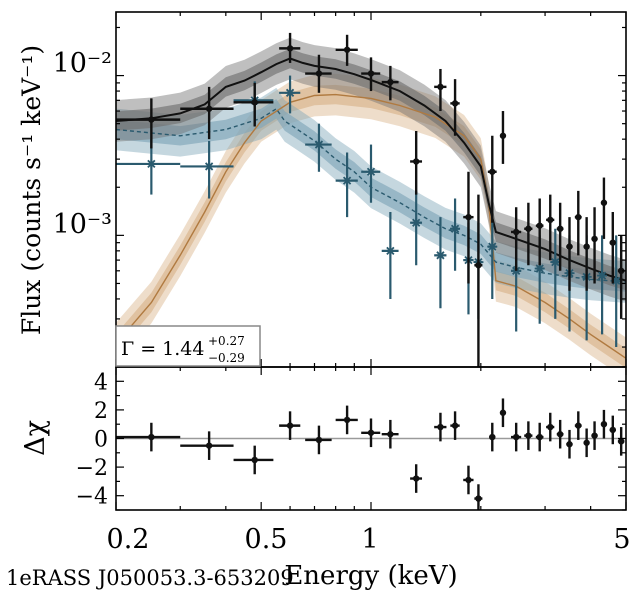  What do you see at coordinates (370, 454) in the screenshot?
I see `residual-data` at bounding box center [370, 454].